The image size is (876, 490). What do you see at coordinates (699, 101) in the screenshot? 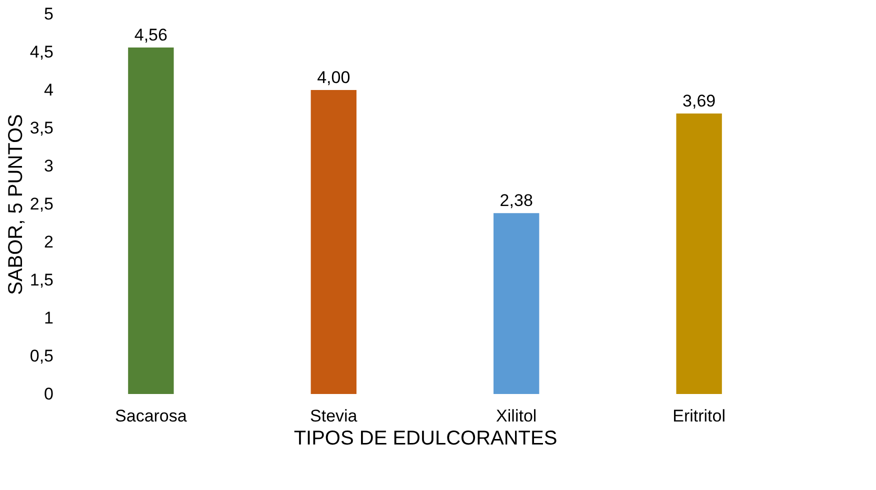
I see `data-label: 3,69` at bounding box center [699, 101].